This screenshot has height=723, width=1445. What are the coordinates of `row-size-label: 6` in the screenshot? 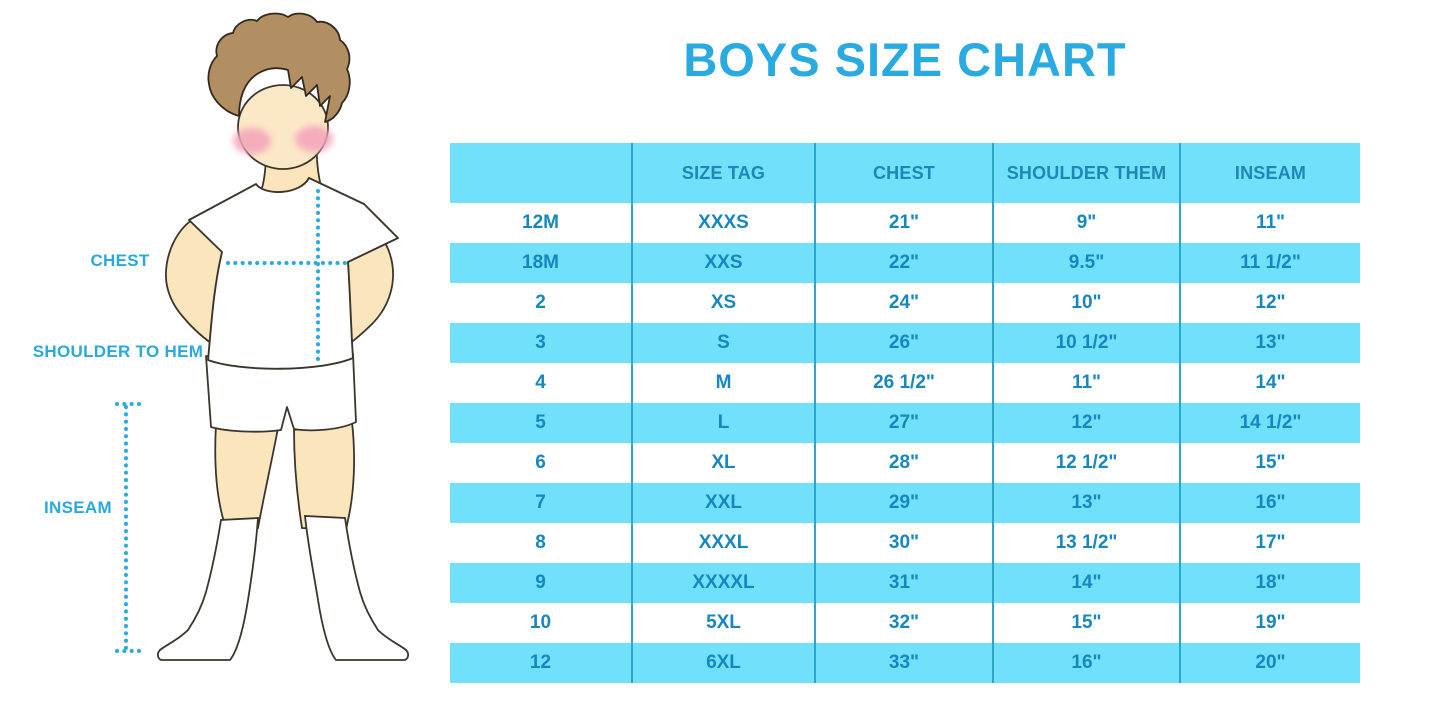 It's located at (540, 462).